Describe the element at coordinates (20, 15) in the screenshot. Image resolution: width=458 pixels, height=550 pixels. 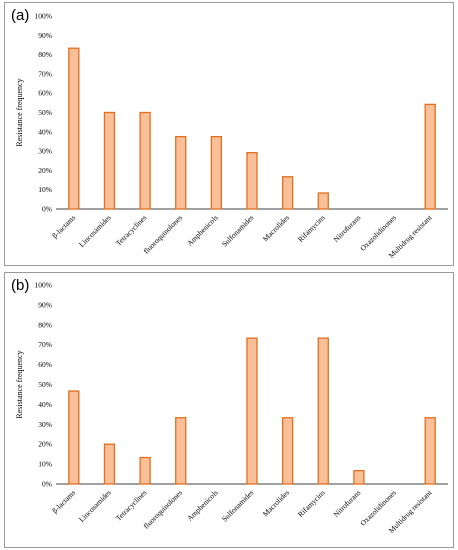
I see `panel-label: (a)` at that location.